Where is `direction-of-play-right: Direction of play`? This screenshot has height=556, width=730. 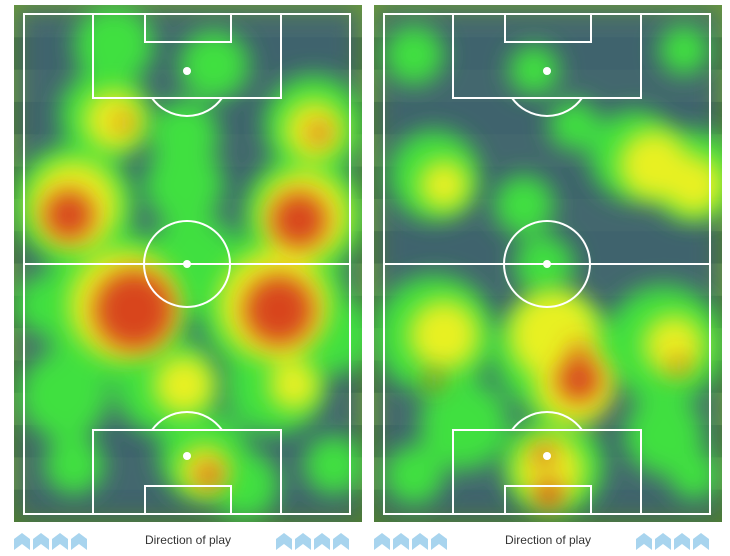
direction-of-play-right: Direction of play is located at coordinates (548, 541).